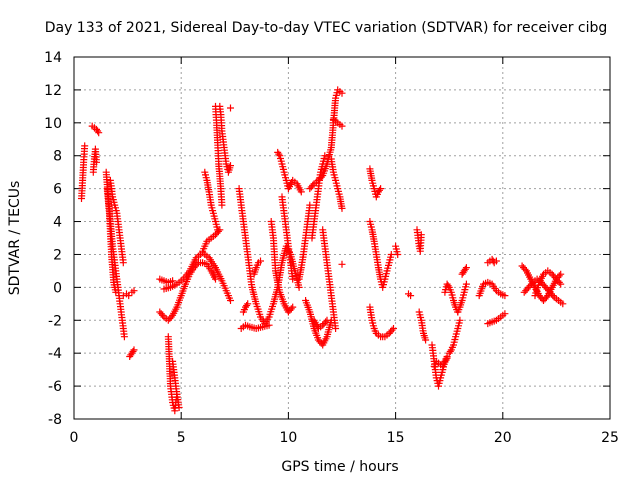 The width and height of the screenshot is (640, 480). What do you see at coordinates (610, 438) in the screenshot?
I see `x-tick-label: 25` at bounding box center [610, 438].